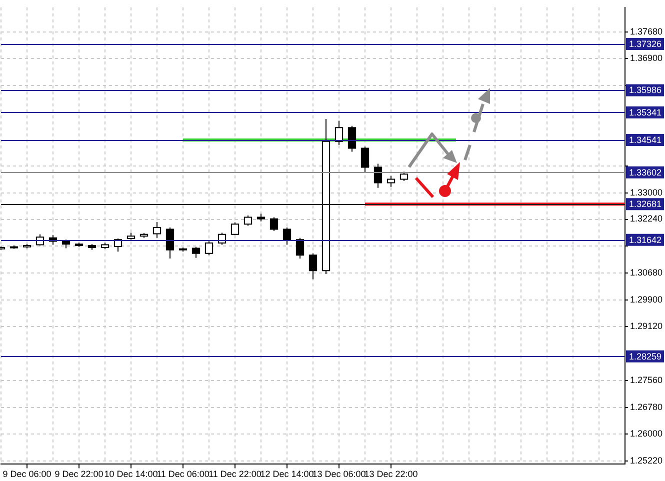 This screenshot has height=481, width=665. Describe the element at coordinates (646, 461) in the screenshot. I see `y-tick-label: 1.25220` at that location.